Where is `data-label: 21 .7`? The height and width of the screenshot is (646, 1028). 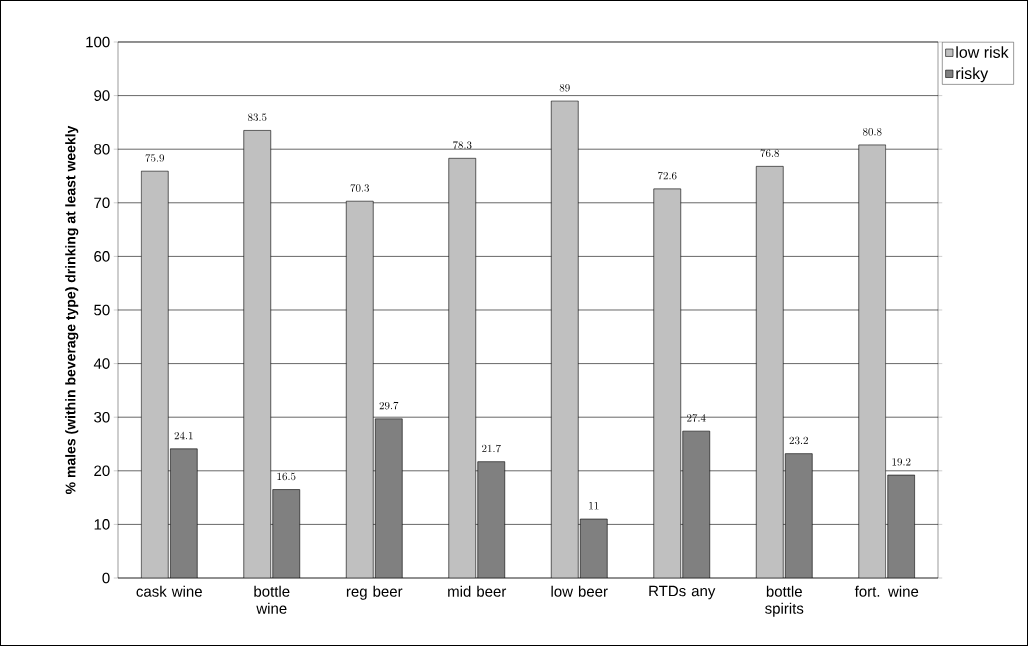
data-label: 21 .7 is located at coordinates (491, 448).